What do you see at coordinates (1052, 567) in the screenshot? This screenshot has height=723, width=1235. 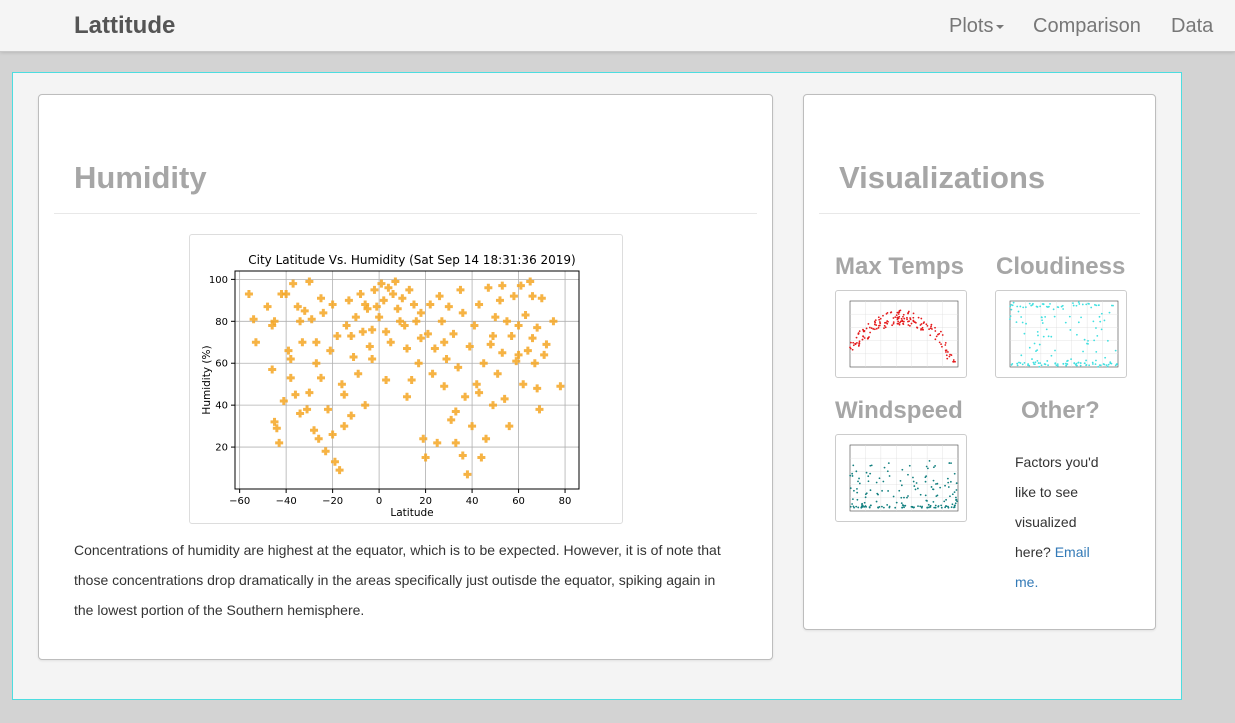 I see `email-link: Email me.` at bounding box center [1052, 567].